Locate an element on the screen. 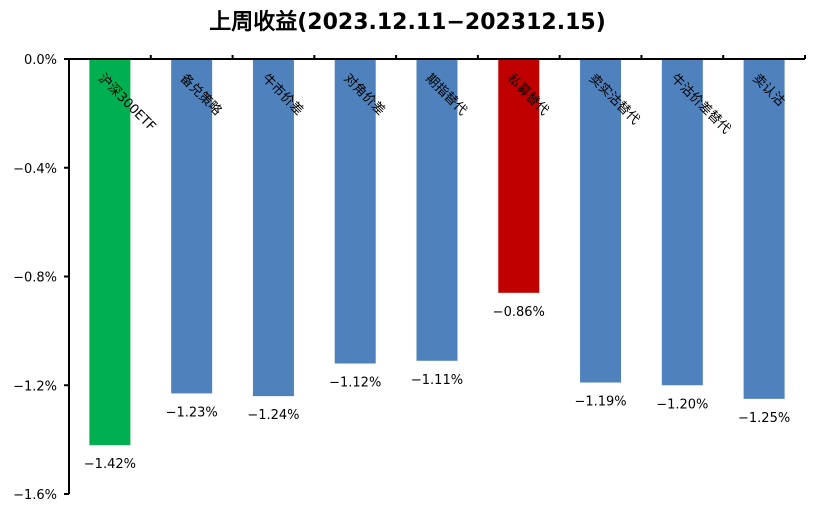 The width and height of the screenshot is (815, 523). data-label: −1.25% is located at coordinates (764, 418).